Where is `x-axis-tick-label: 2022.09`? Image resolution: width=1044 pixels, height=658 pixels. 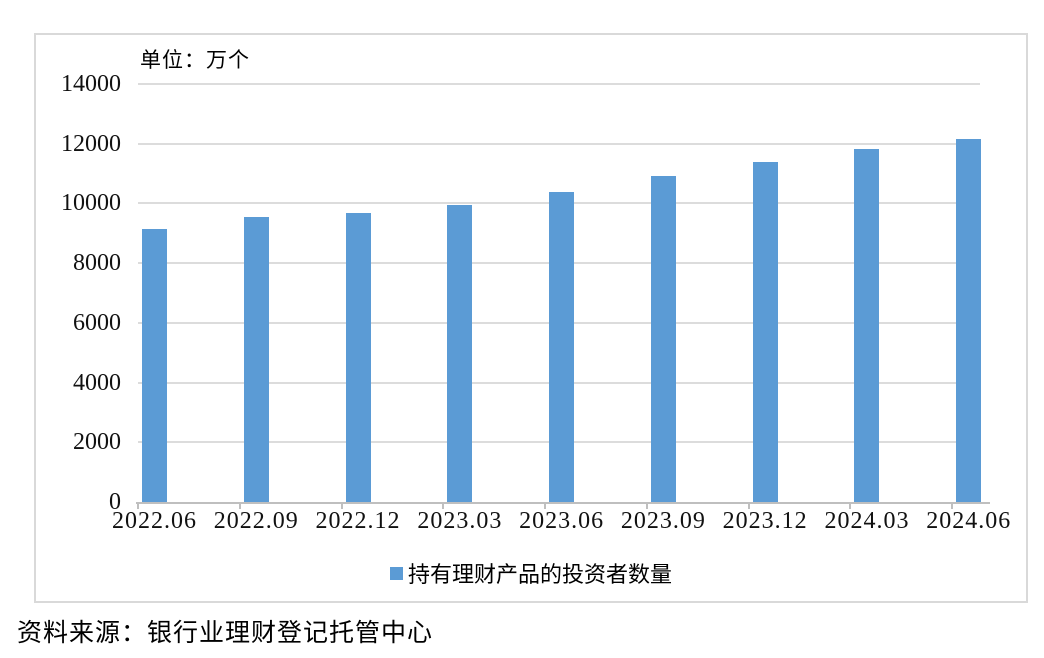
x-axis-tick-label: 2022.09 is located at coordinates (256, 521).